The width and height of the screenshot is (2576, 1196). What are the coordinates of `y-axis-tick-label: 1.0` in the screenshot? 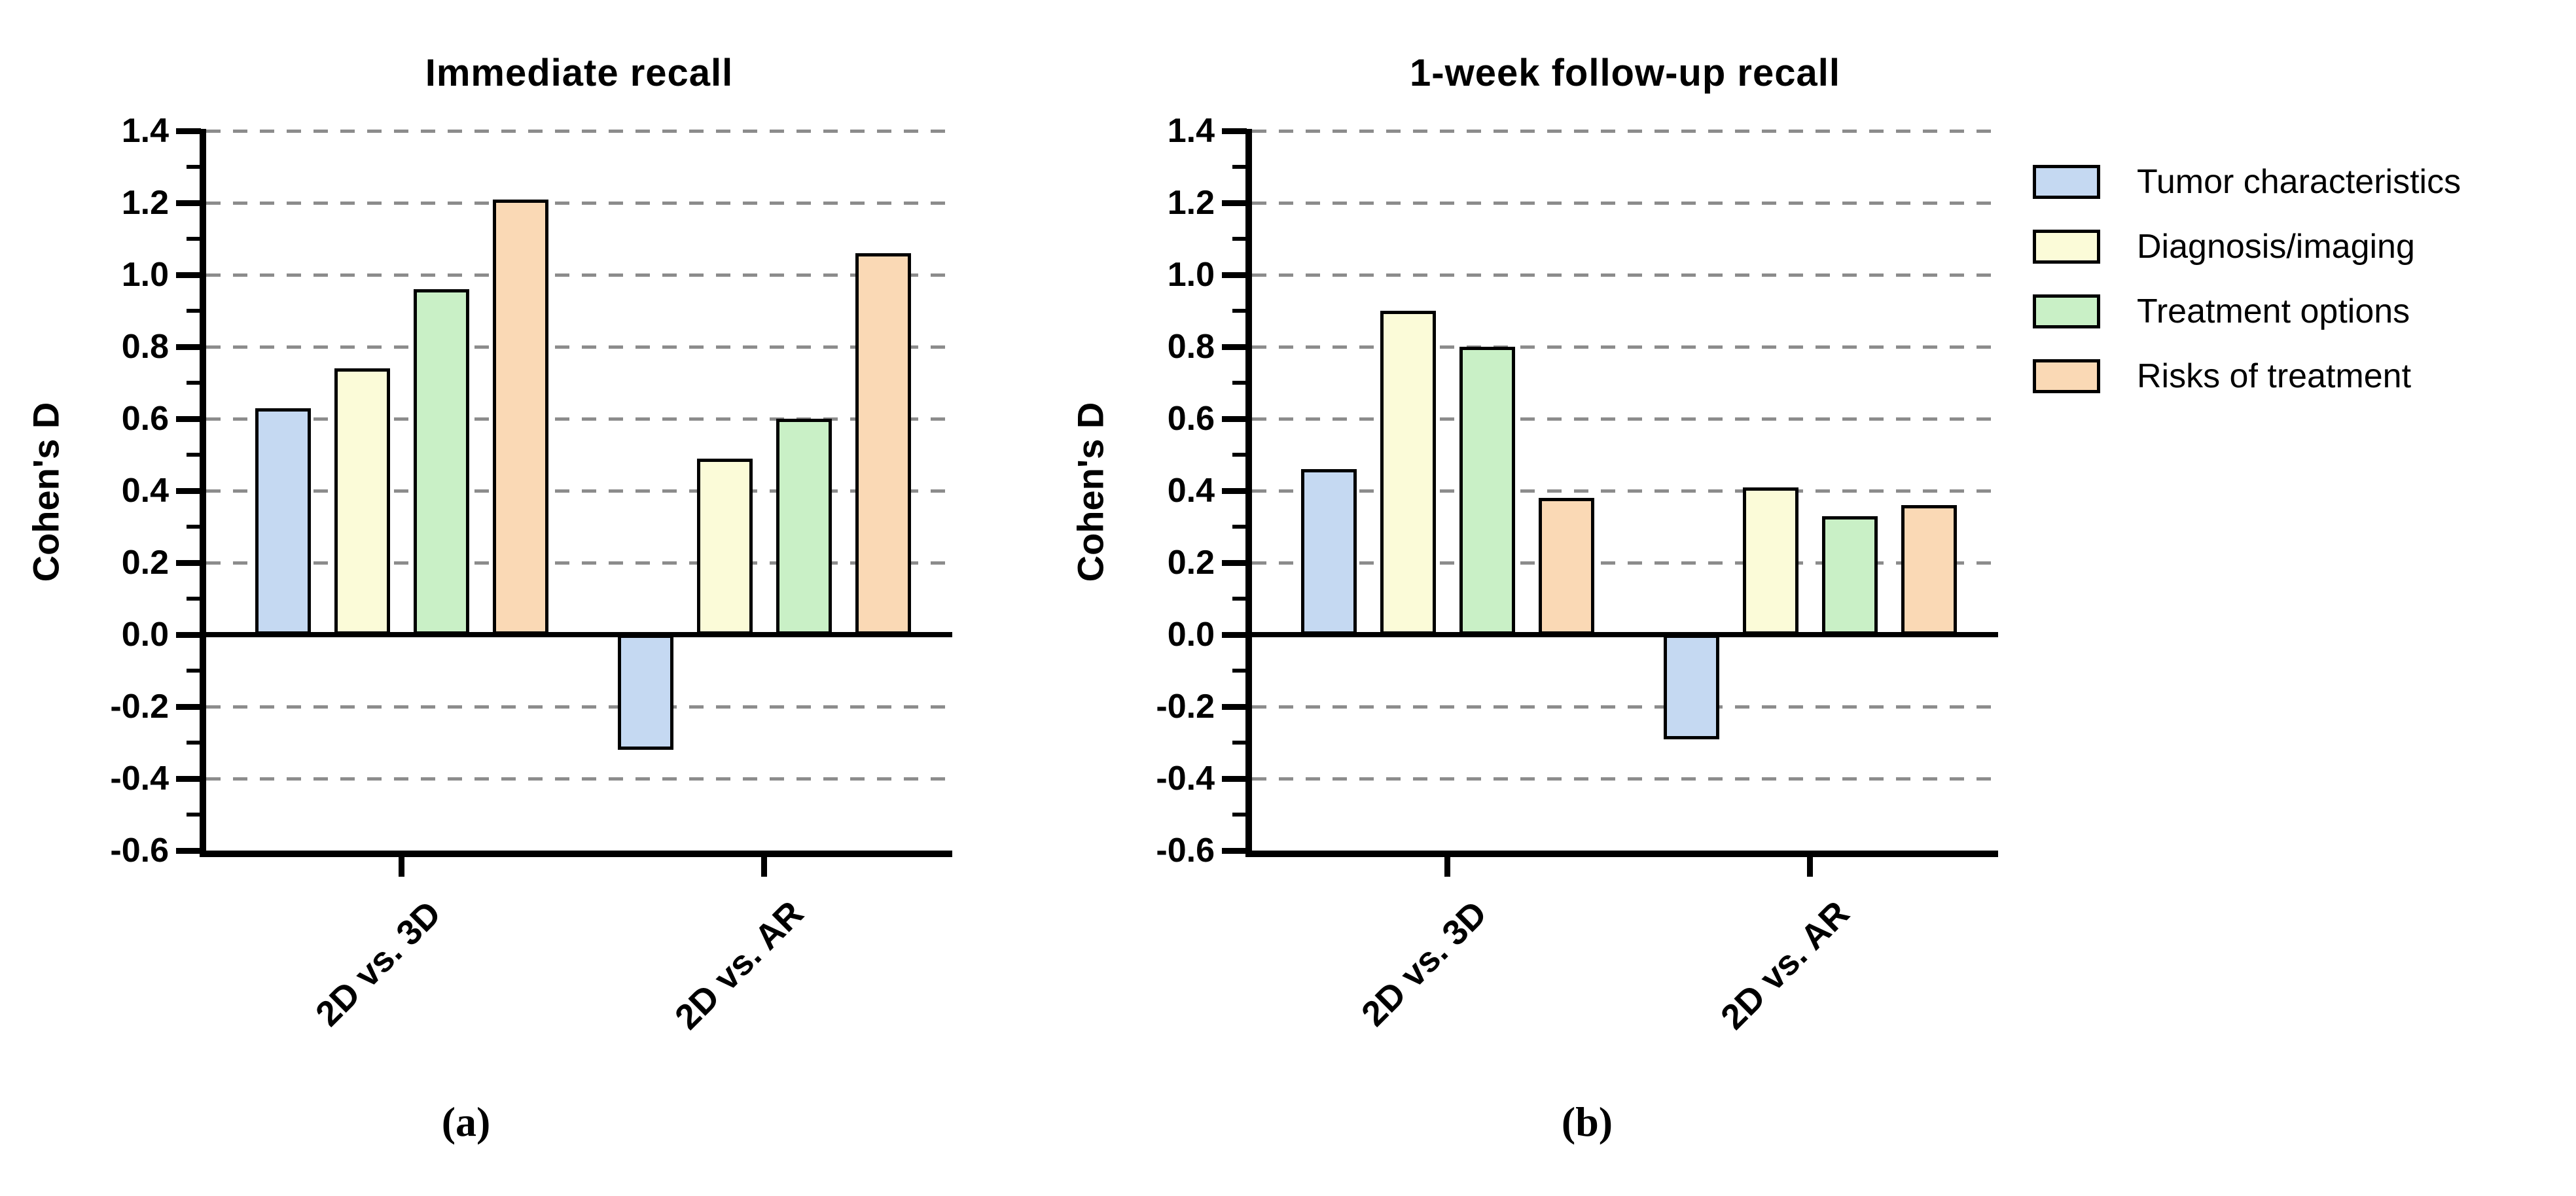 It's located at (145, 275).